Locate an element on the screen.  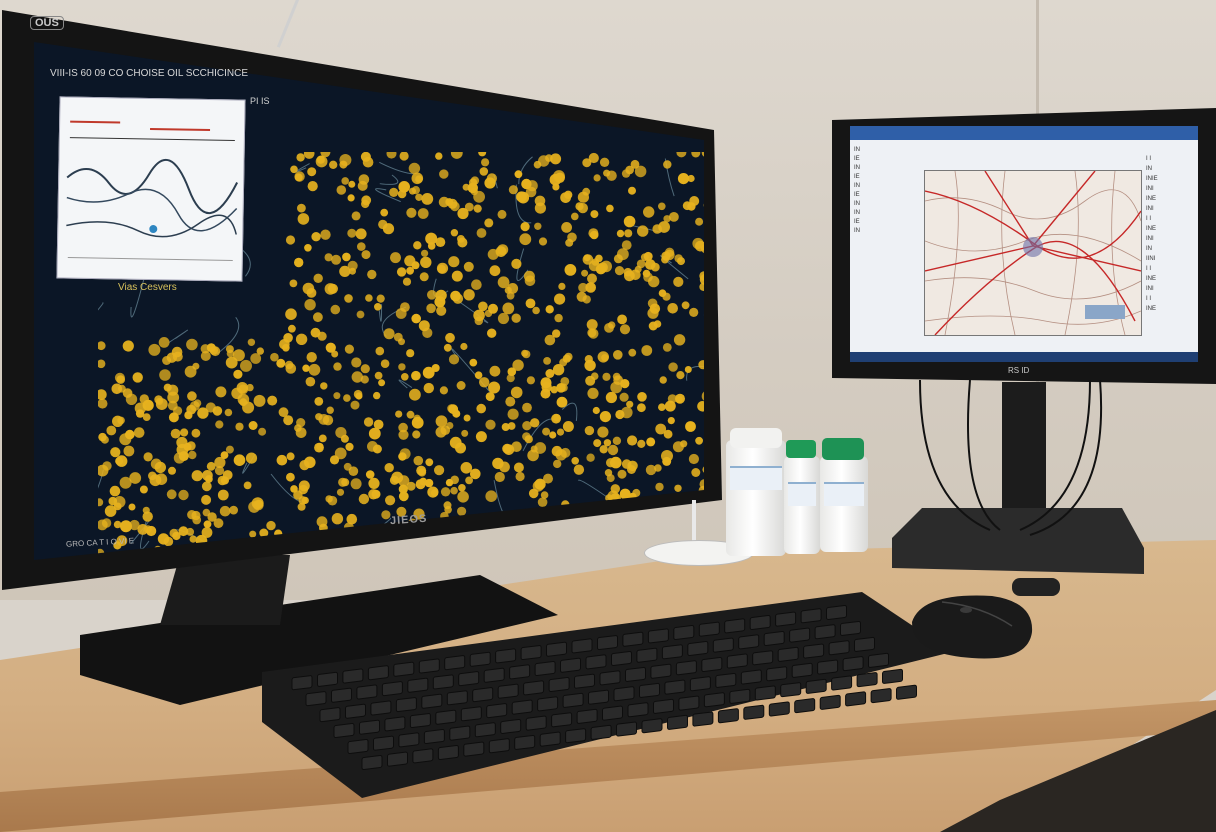
stand-rod is located at coordinates (694, 523).